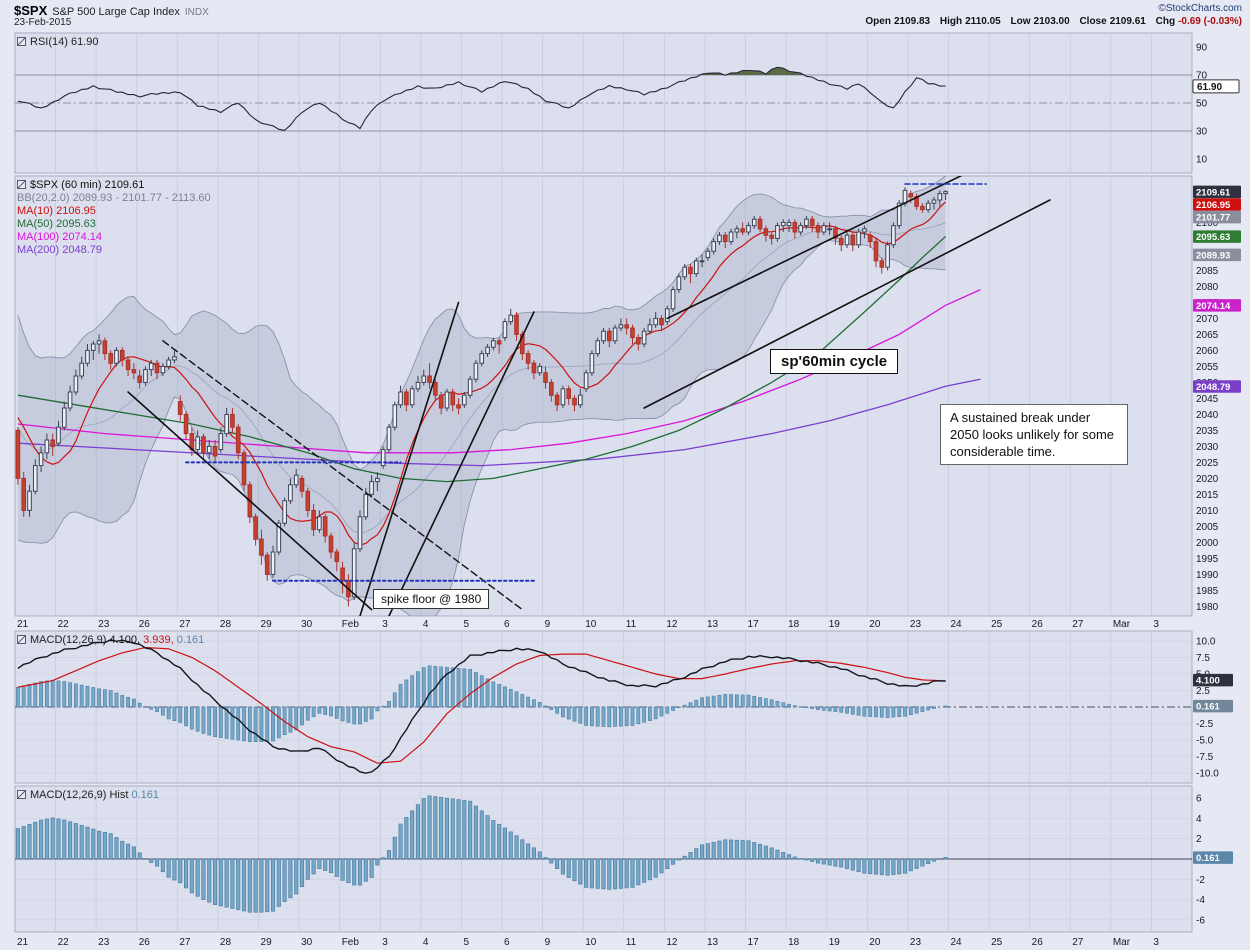 The height and width of the screenshot is (950, 1250). I want to click on hist-plot, so click(603, 858).